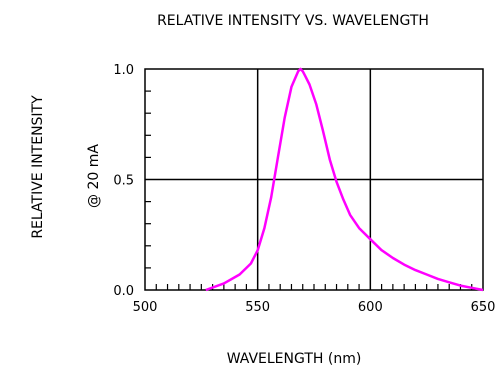  I want to click on x-axis-label: WAVELENGTH (nm), so click(294, 359).